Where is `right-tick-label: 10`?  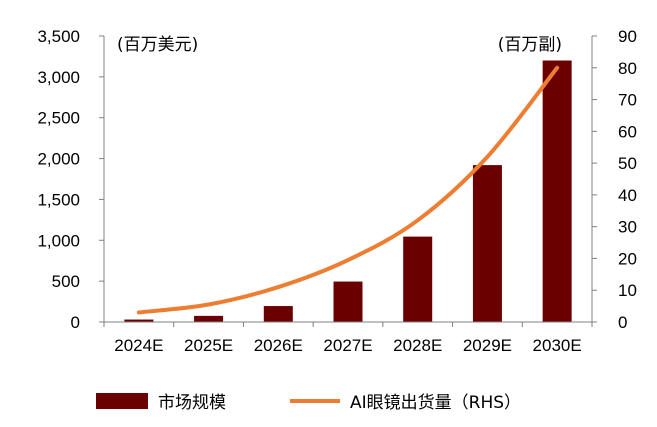 right-tick-label: 10 is located at coordinates (627, 290).